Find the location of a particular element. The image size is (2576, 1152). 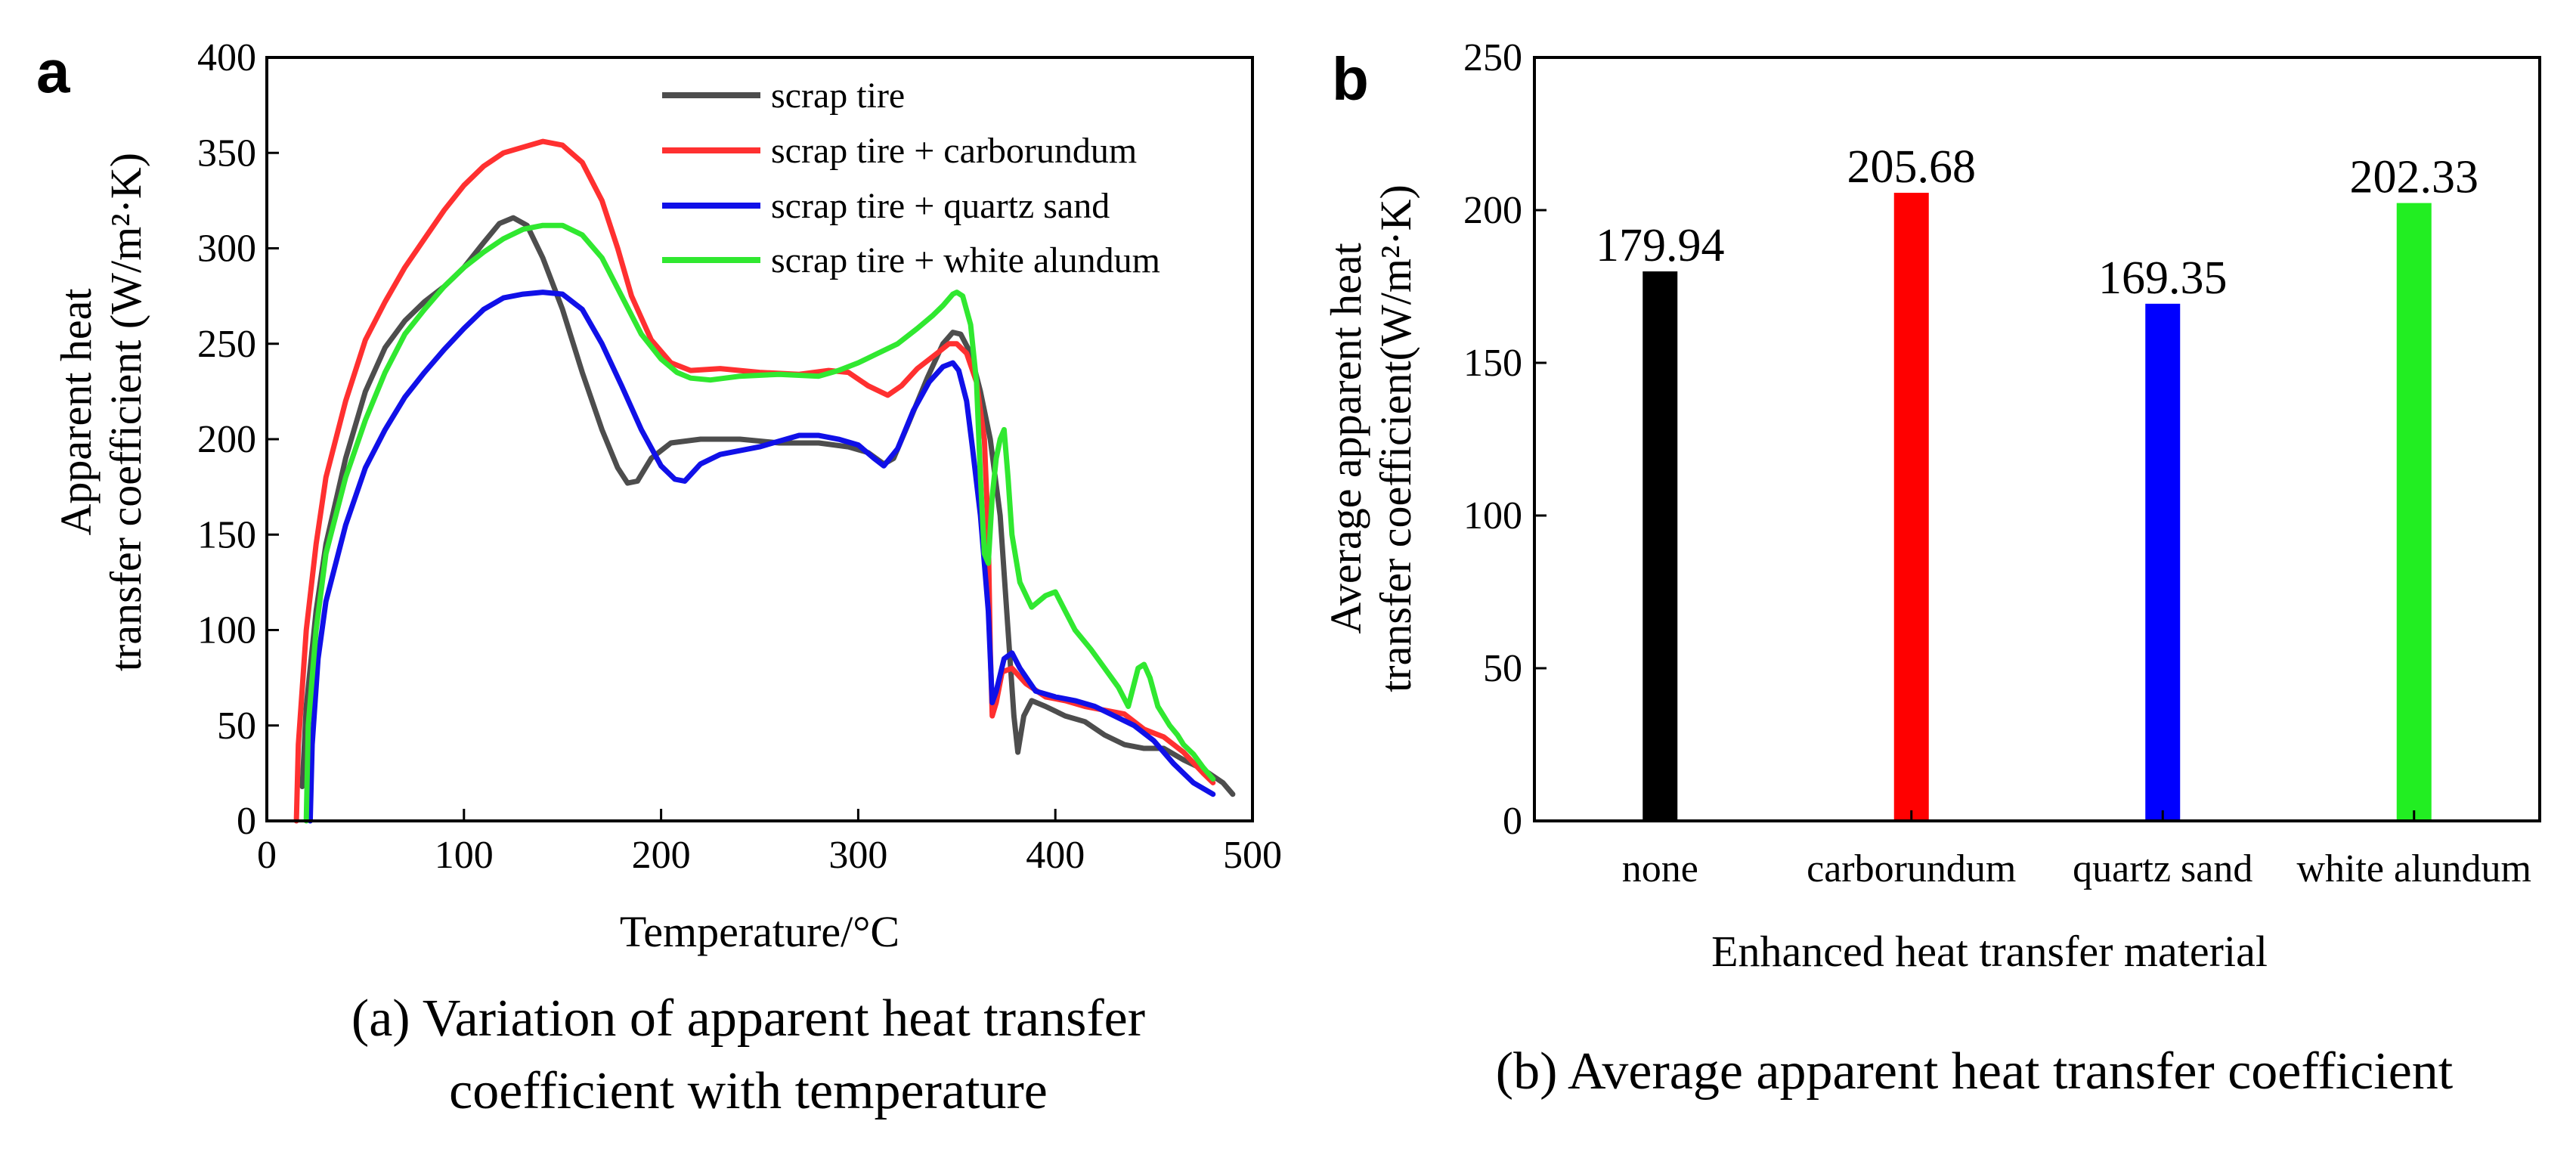

panel-letter-b: b is located at coordinates (1350, 79).